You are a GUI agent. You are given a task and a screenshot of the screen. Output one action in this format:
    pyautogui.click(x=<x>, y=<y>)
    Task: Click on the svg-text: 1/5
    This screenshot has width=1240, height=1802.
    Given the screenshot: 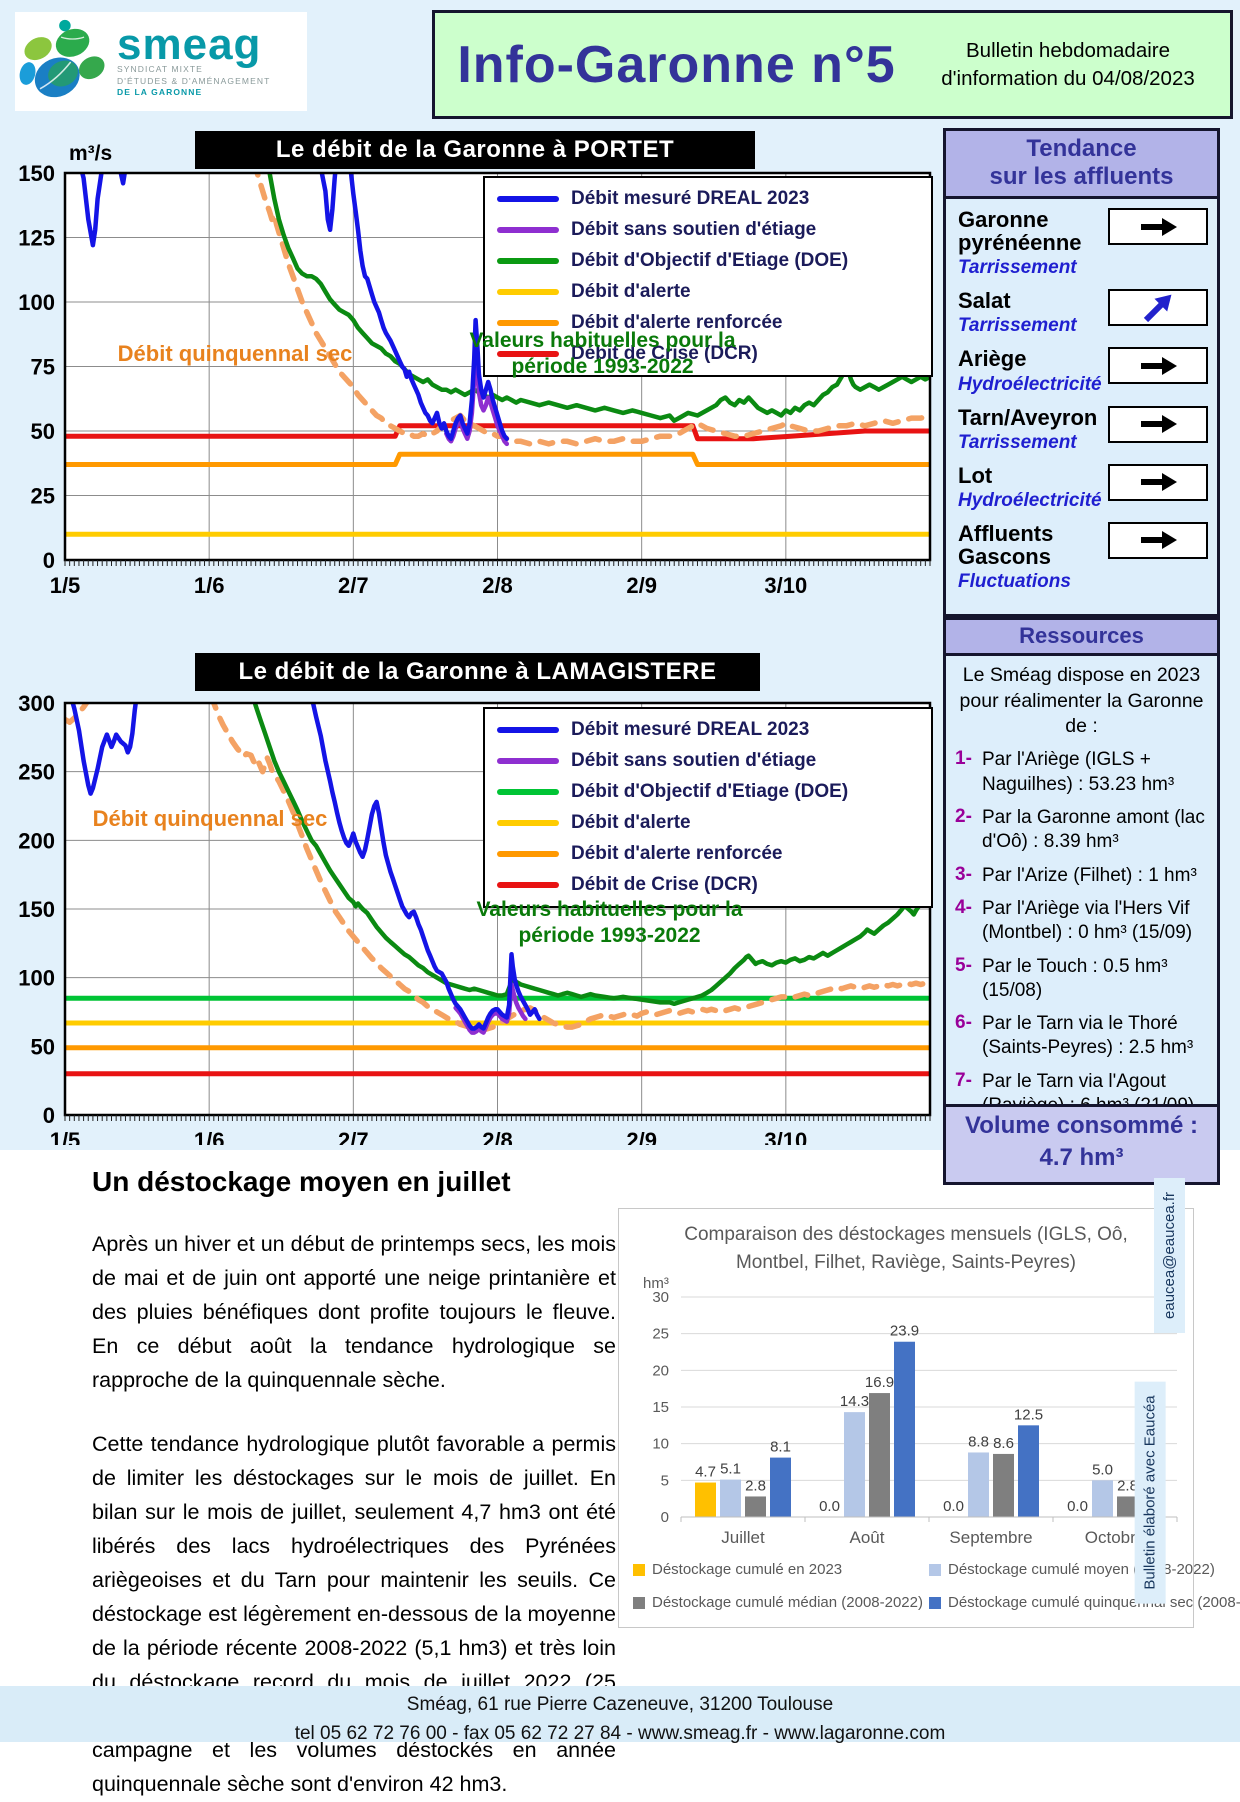 What is the action you would take?
    pyautogui.click(x=65, y=583)
    